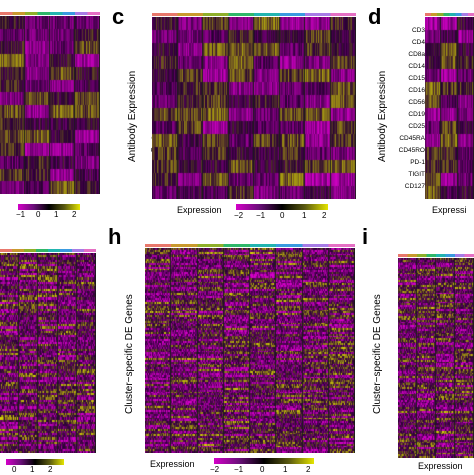  What do you see at coordinates (416, 66) in the screenshot?
I see `antibody-row-label: CD14` at bounding box center [416, 66].